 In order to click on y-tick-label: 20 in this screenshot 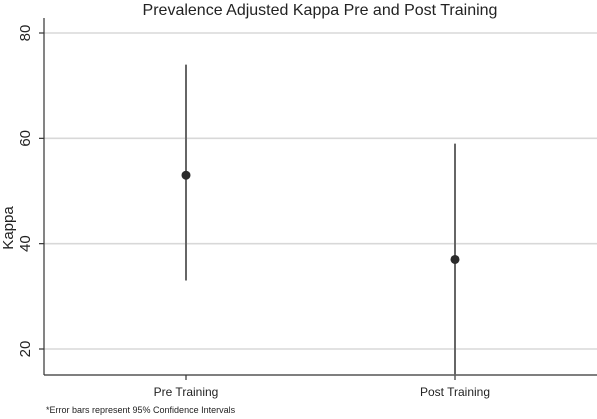, I will do `click(25, 349)`.